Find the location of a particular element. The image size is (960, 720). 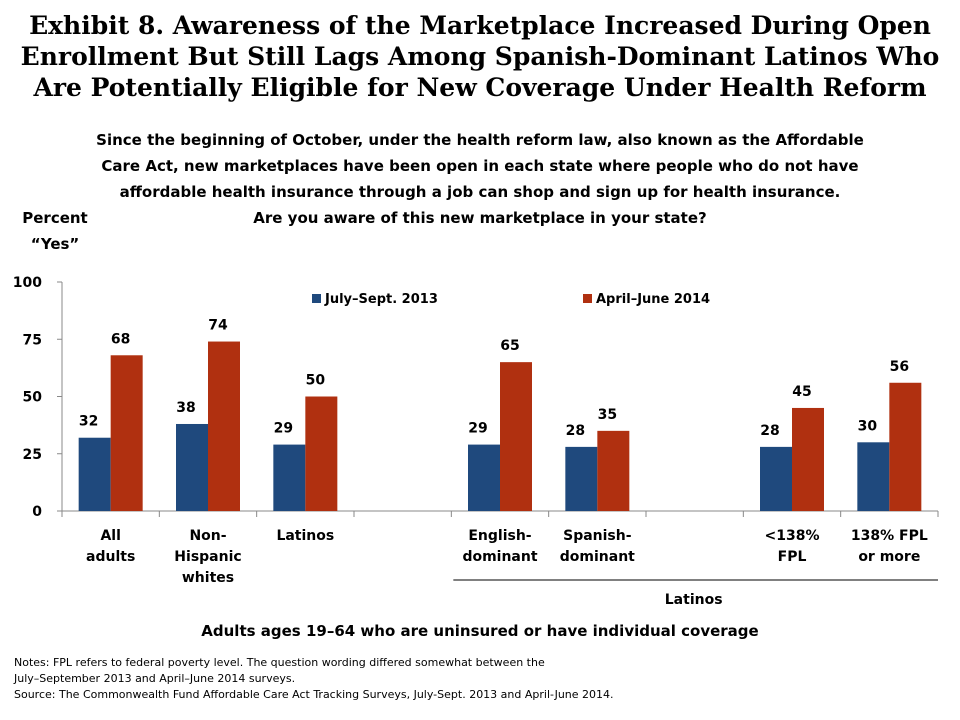

category-label: All is located at coordinates (110, 536).